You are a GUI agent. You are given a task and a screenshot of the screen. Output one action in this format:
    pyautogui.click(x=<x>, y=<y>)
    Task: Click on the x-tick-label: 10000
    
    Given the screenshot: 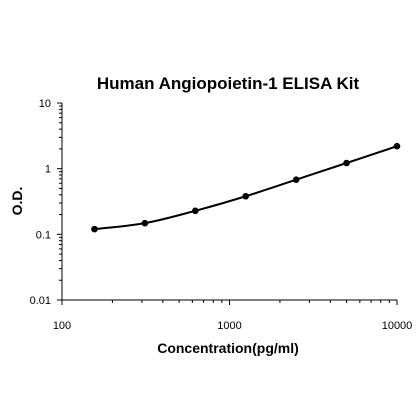 What is the action you would take?
    pyautogui.click(x=397, y=326)
    